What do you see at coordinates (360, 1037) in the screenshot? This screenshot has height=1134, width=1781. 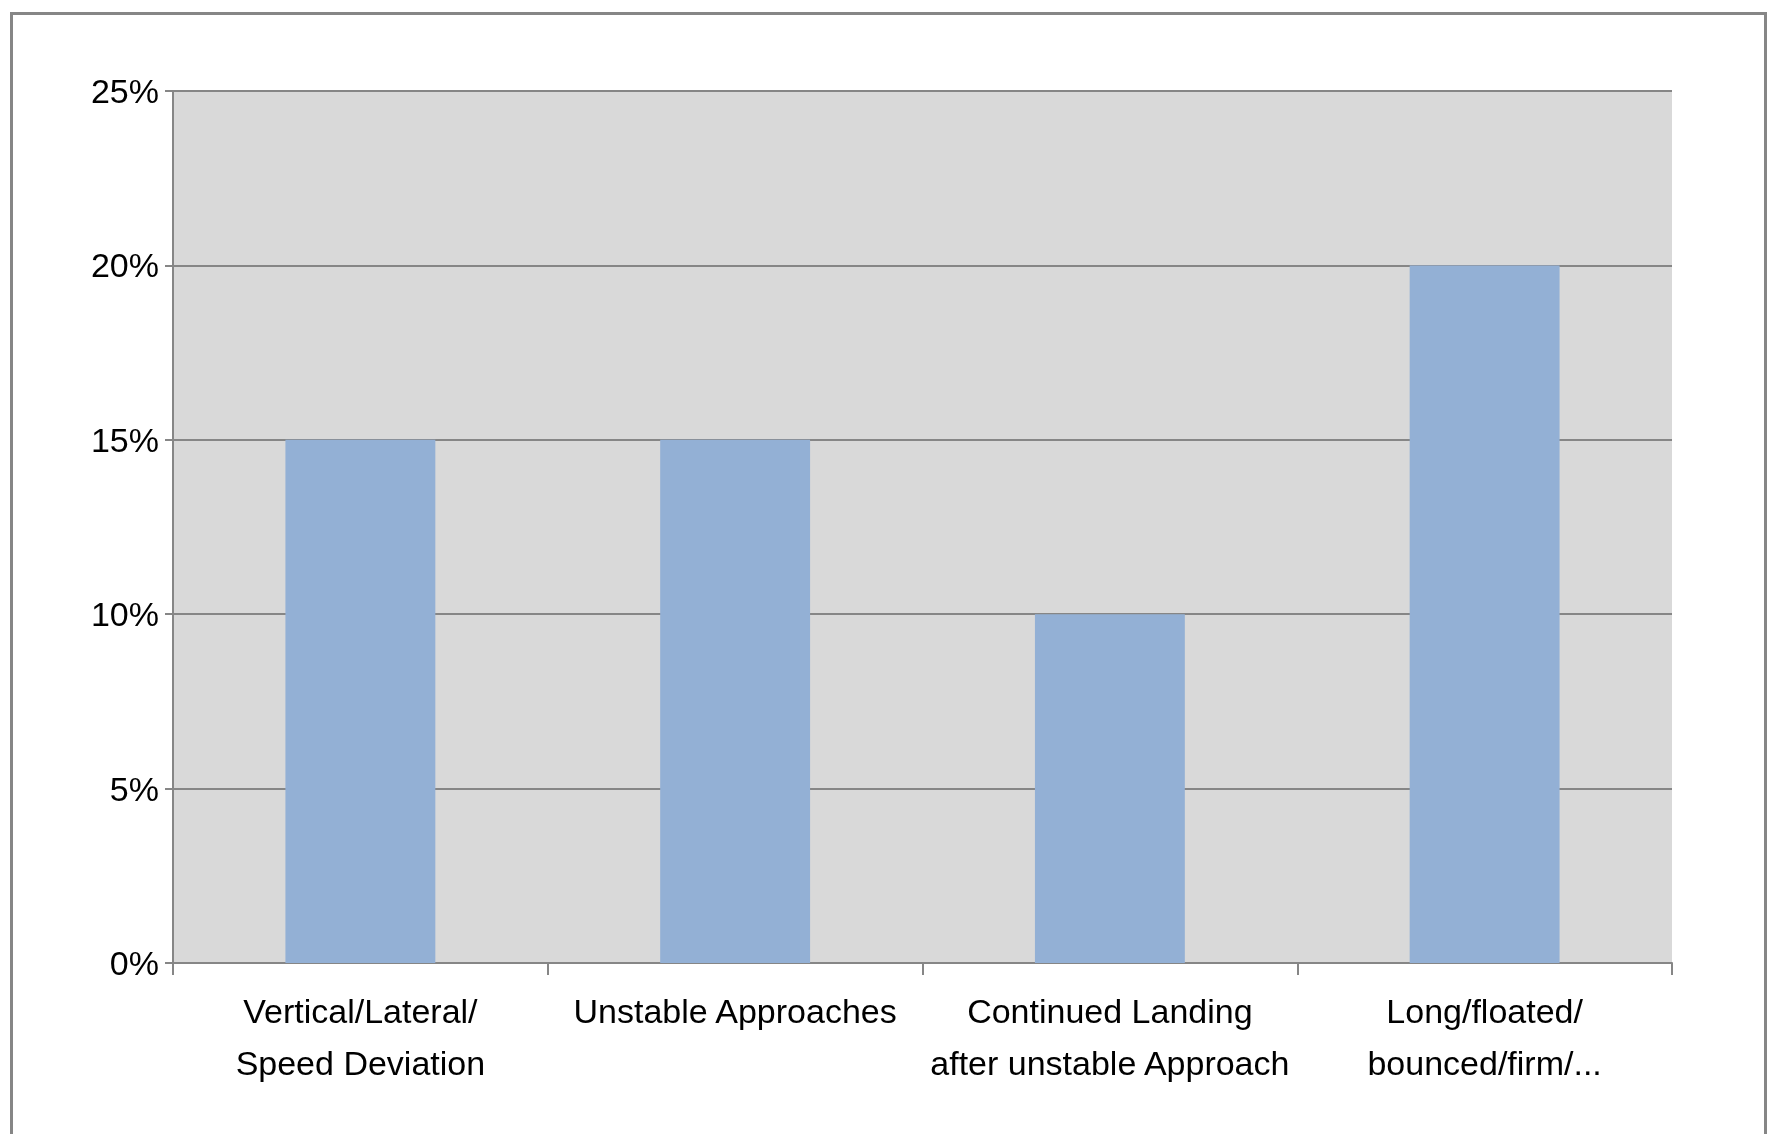 I see `x-tick-label: Vertical/Lateral/ Speed Deviation` at bounding box center [360, 1037].